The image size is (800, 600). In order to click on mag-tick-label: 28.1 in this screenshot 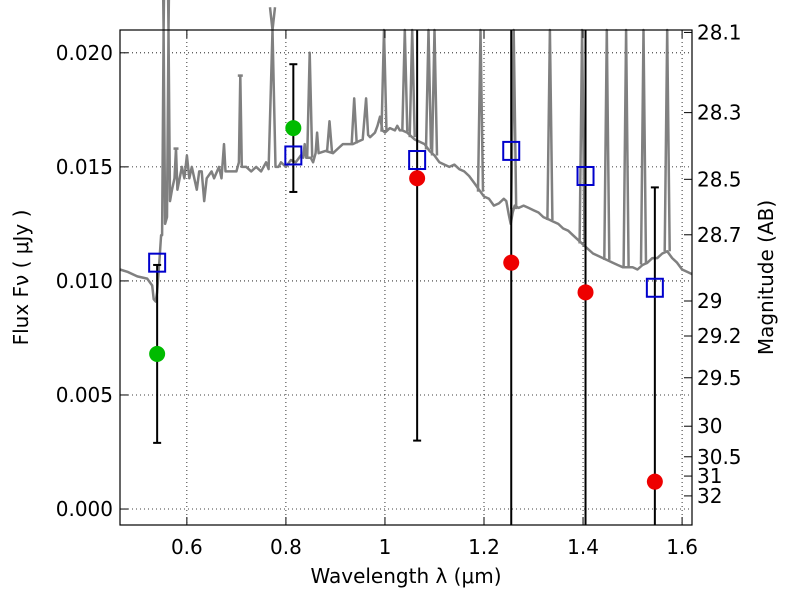, I will do `click(719, 32)`.